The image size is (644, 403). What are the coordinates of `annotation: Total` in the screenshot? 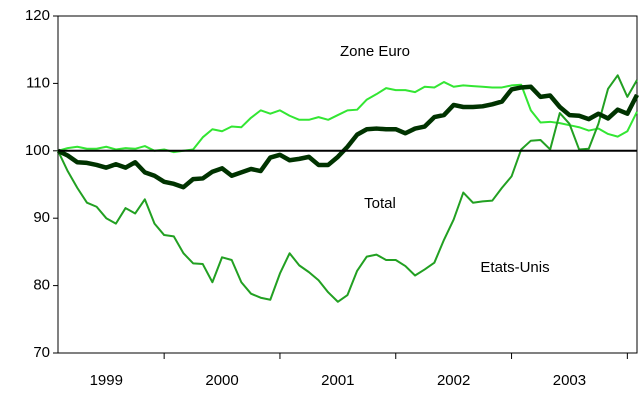 It's located at (380, 203).